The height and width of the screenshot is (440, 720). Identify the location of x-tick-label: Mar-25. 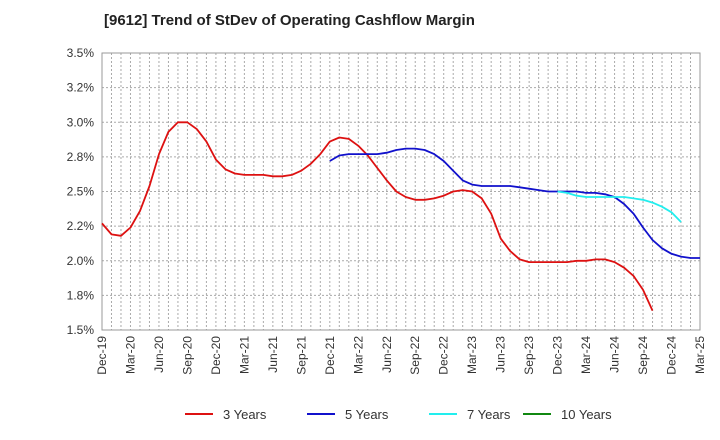
(700, 355).